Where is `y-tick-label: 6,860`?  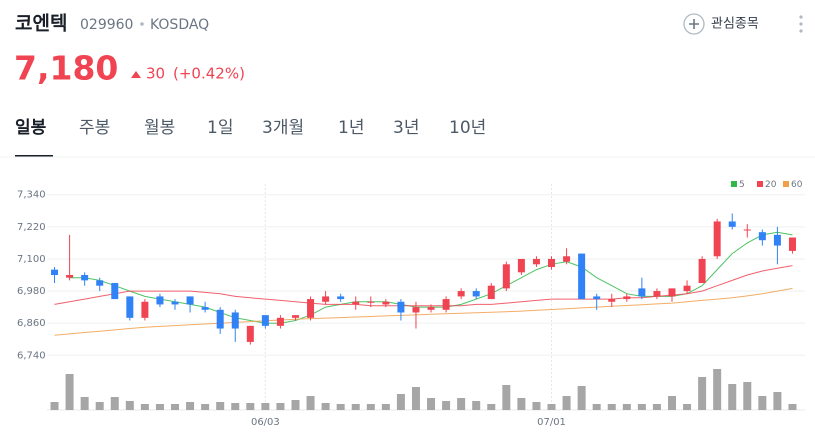
y-tick-label: 6,860 is located at coordinates (31, 323).